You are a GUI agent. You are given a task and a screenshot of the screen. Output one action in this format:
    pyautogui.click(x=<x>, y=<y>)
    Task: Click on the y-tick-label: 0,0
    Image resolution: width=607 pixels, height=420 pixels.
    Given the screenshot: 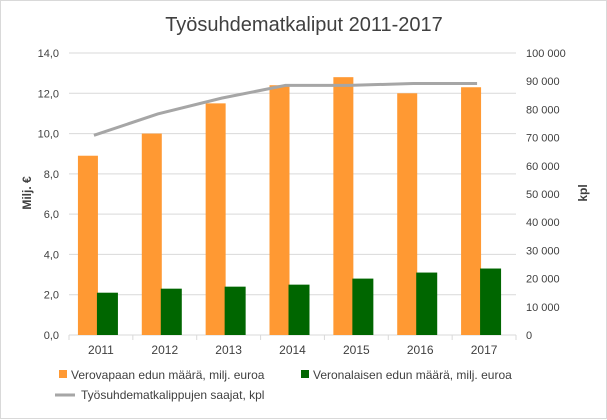 What is the action you would take?
    pyautogui.click(x=51, y=336)
    